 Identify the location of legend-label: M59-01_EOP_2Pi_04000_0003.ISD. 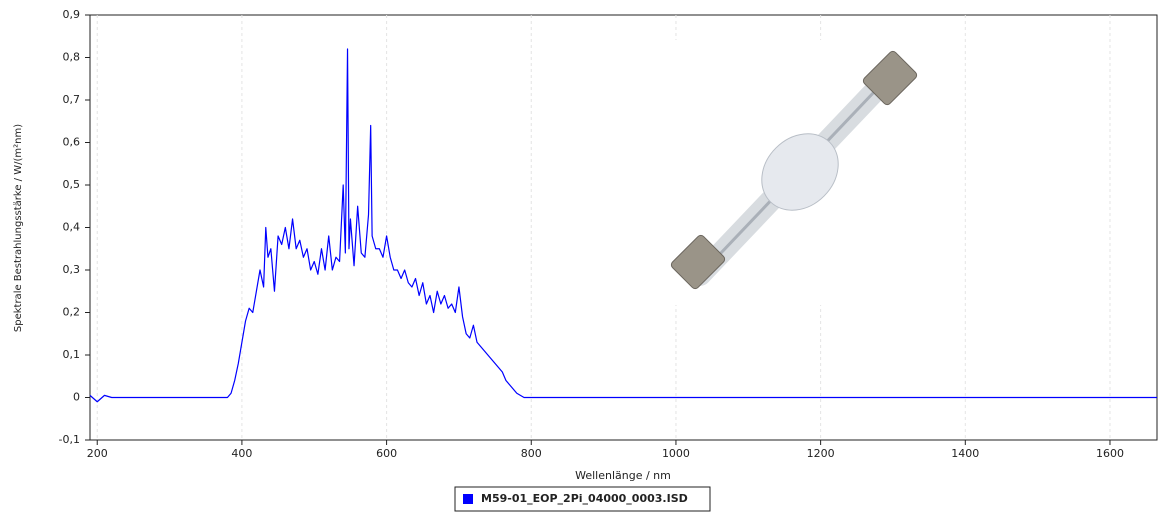
(584, 498).